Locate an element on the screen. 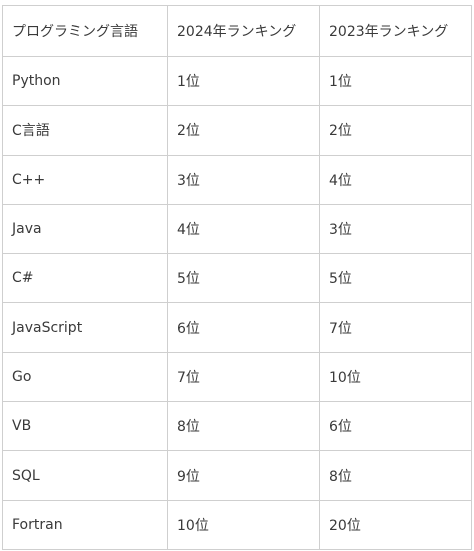 This screenshot has width=474, height=551. rank-2024-cell: 6位 is located at coordinates (243, 327).